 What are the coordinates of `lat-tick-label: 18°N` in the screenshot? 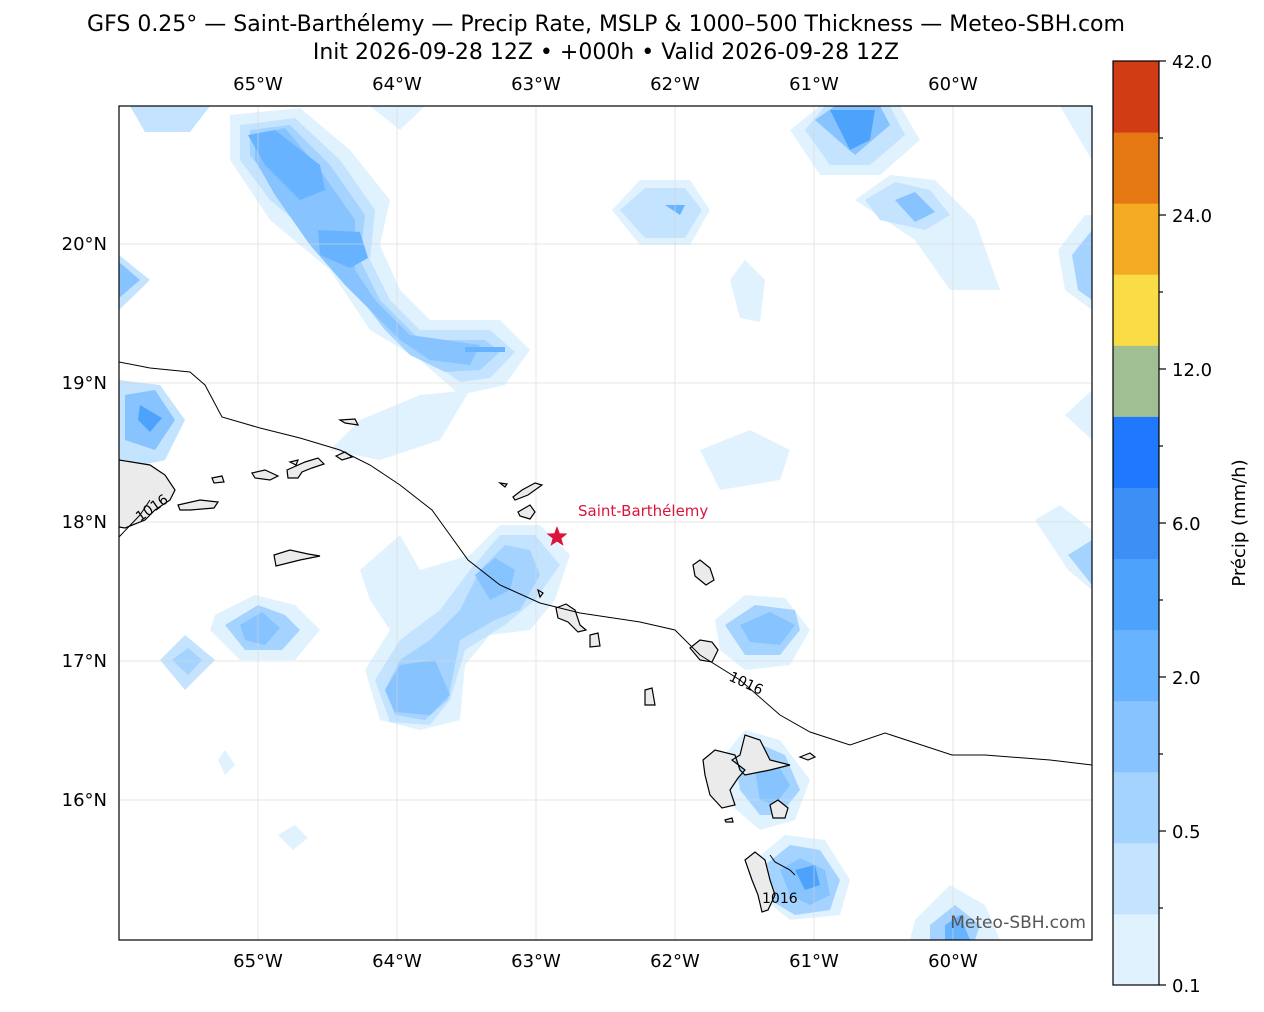 It's located at (84, 522).